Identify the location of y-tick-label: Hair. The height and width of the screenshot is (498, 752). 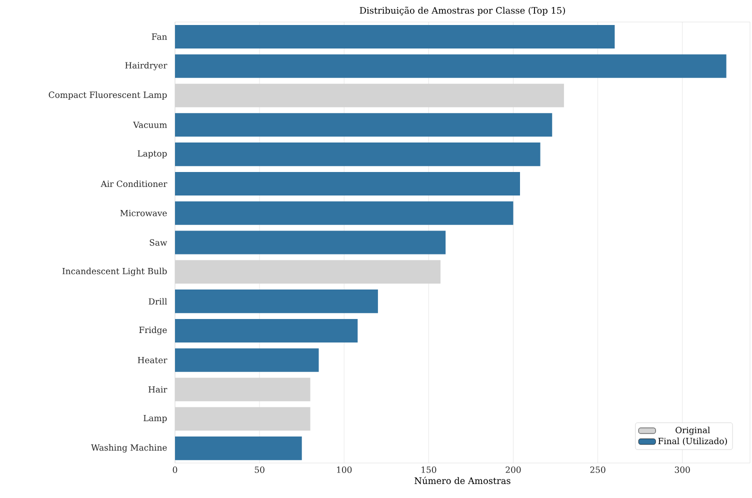
(158, 389).